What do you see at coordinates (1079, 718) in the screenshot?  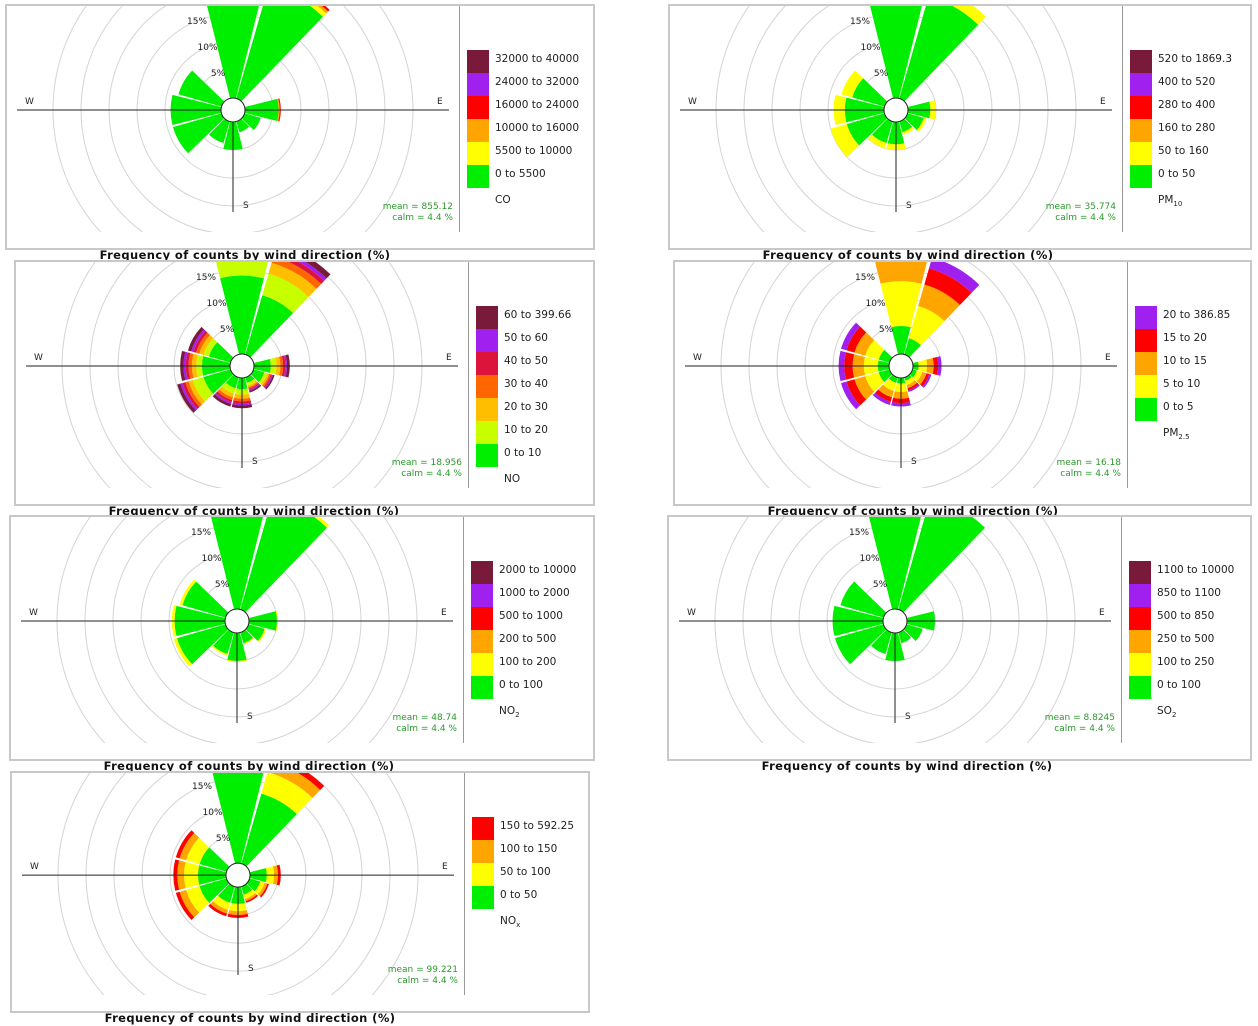 I see `mean-stat: mean = 8.8245` at bounding box center [1079, 718].